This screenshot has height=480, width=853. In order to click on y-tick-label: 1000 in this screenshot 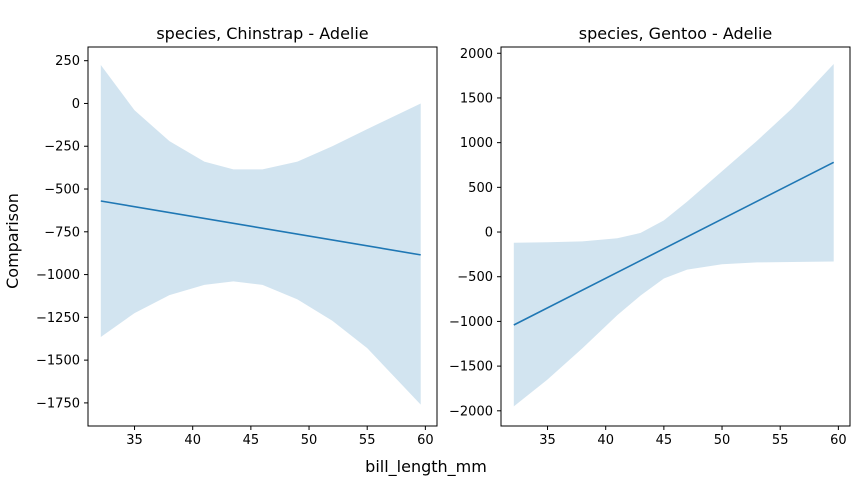, I will do `click(476, 143)`.